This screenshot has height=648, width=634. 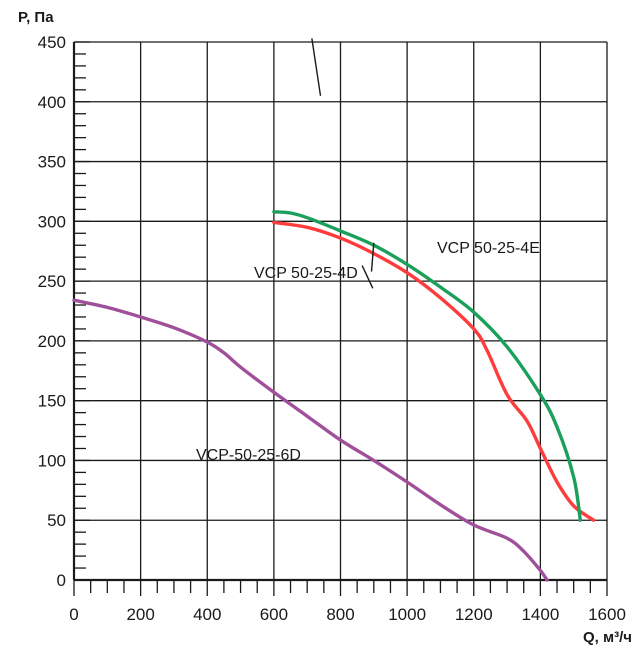 What do you see at coordinates (52, 460) in the screenshot?
I see `y-tick-label: 100` at bounding box center [52, 460].